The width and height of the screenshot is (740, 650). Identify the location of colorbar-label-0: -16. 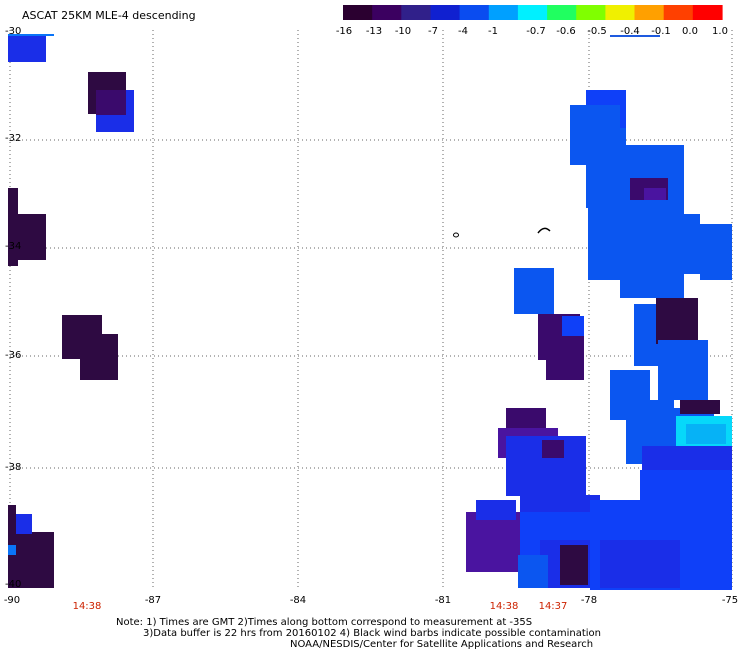
(344, 31).